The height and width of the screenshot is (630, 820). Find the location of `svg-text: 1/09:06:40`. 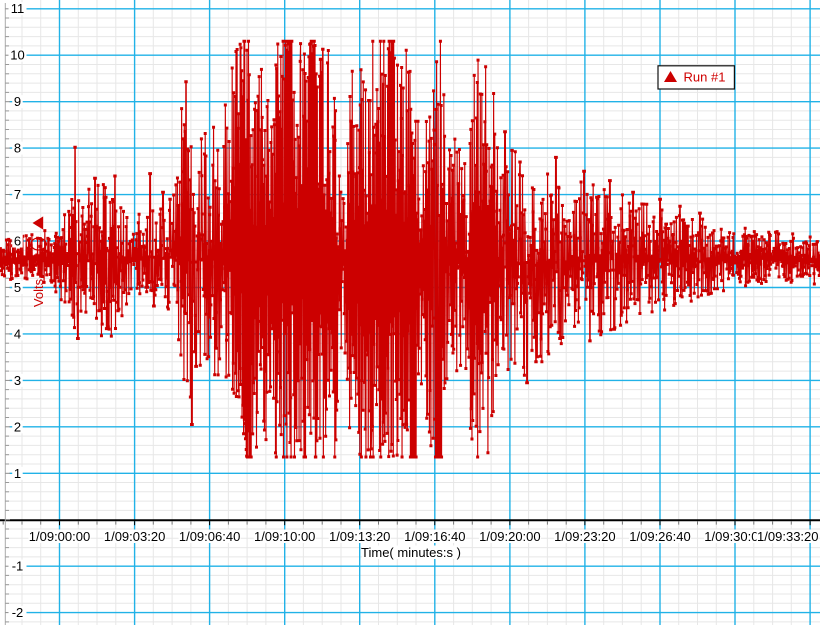

svg-text: 1/09:06:40 is located at coordinates (209, 536).